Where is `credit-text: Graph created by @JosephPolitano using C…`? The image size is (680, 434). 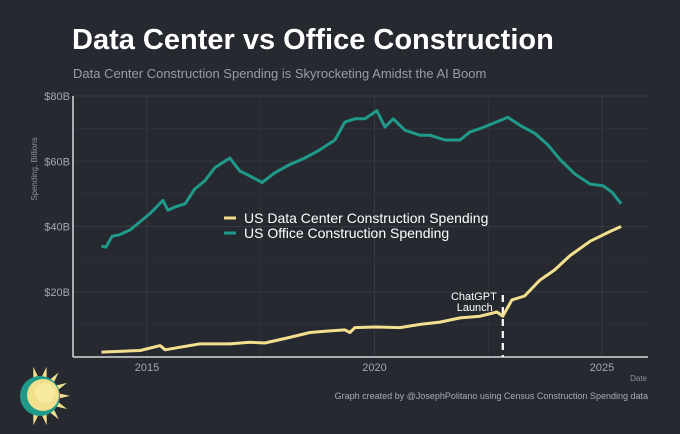
credit-text: Graph created by @JosephPolitano using C… is located at coordinates (491, 396).